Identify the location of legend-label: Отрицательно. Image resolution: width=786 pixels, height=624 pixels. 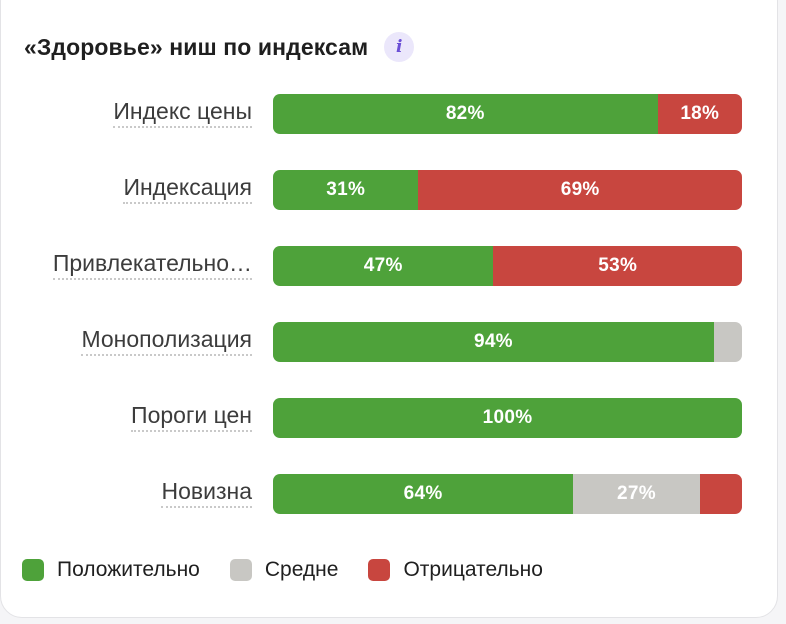
(473, 569).